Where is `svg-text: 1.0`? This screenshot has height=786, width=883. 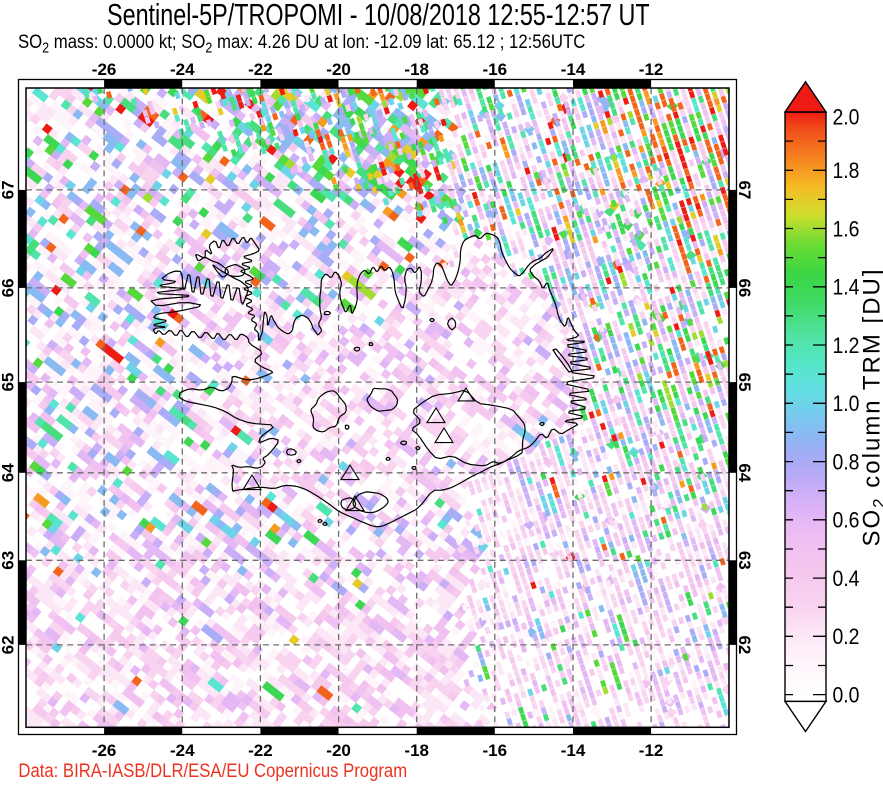 svg-text: 1.0 is located at coordinates (846, 404).